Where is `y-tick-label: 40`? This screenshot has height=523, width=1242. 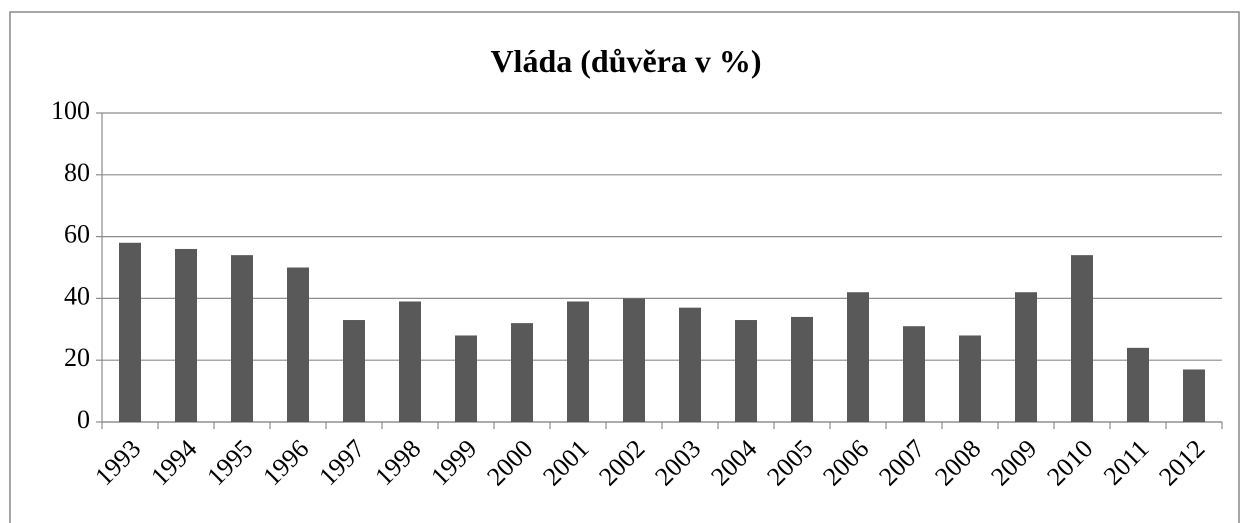 y-tick-label: 40 is located at coordinates (77, 295).